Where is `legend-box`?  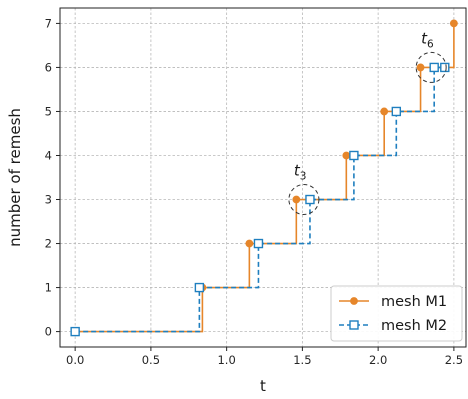 legend-box is located at coordinates (396, 313).